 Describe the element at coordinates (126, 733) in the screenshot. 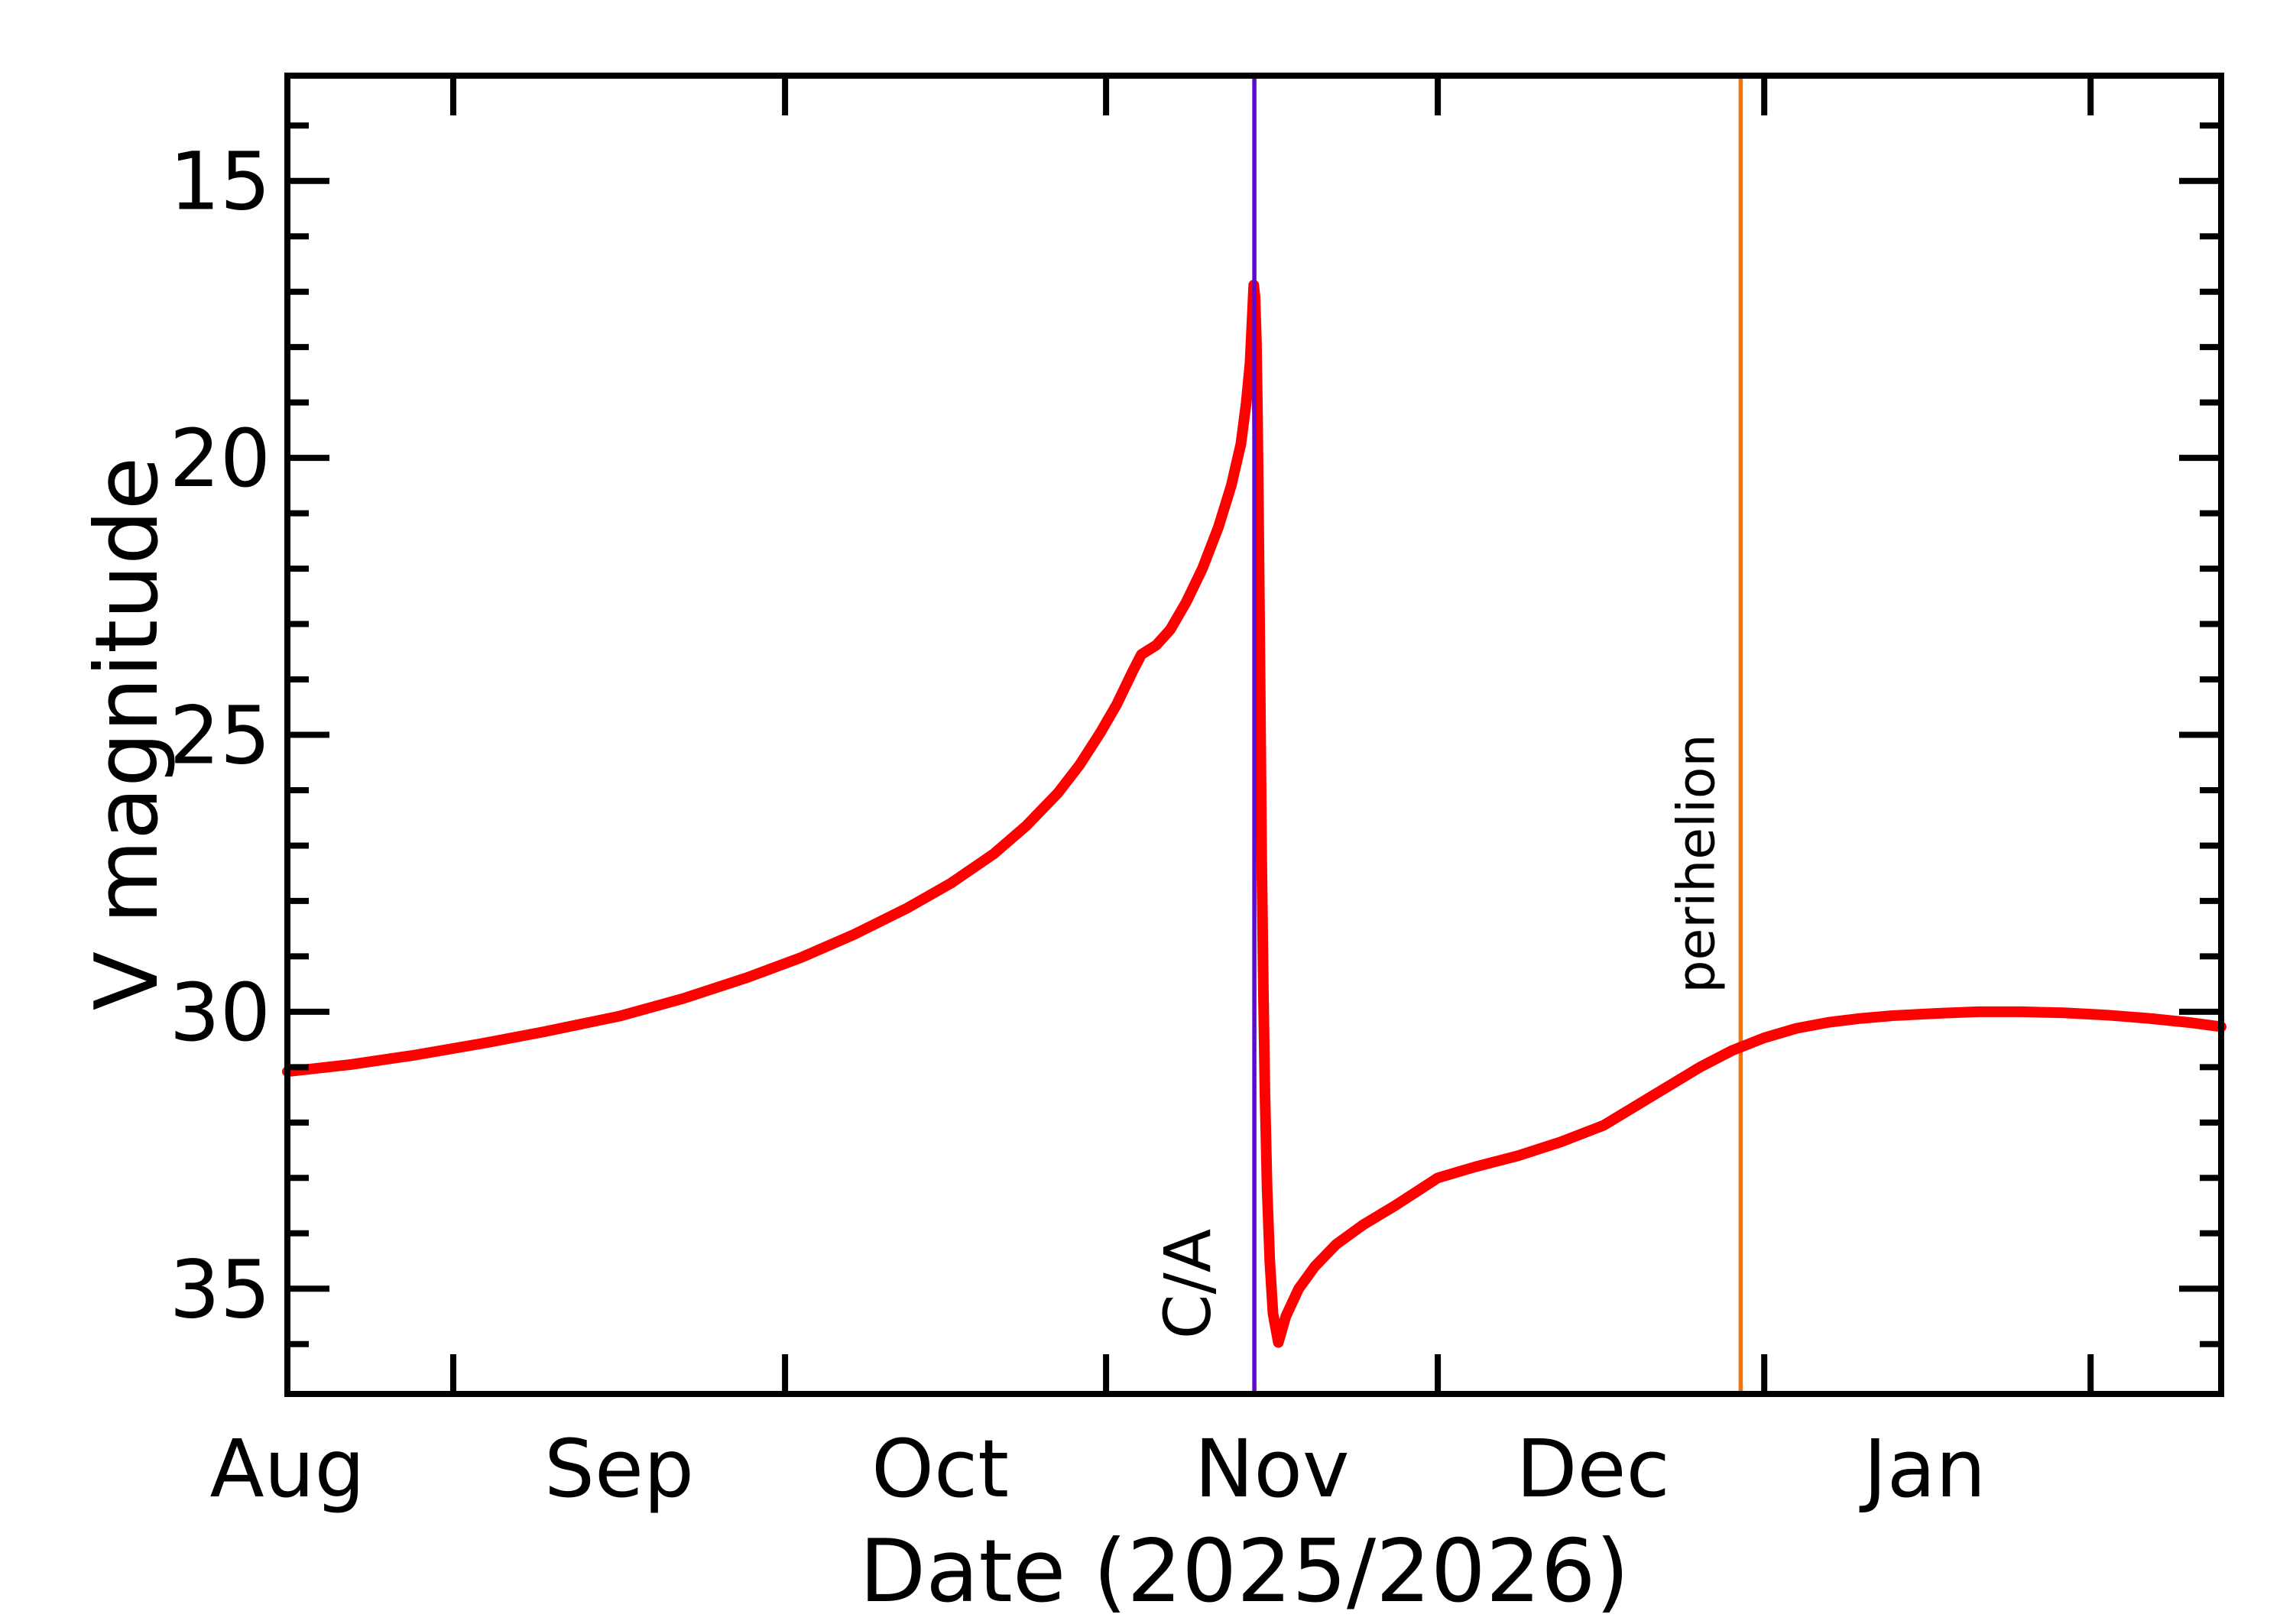

I see `y-axis-title: V magnitude` at that location.